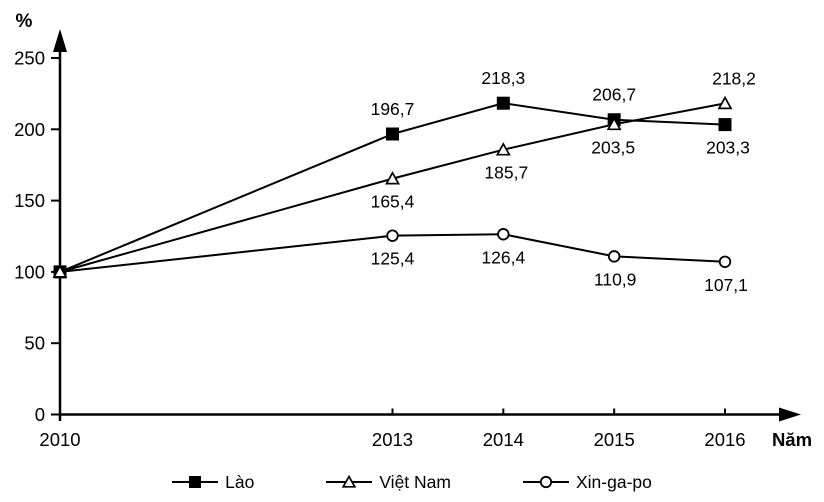  What do you see at coordinates (734, 78) in the screenshot?
I see `data-label: 218,2` at bounding box center [734, 78].